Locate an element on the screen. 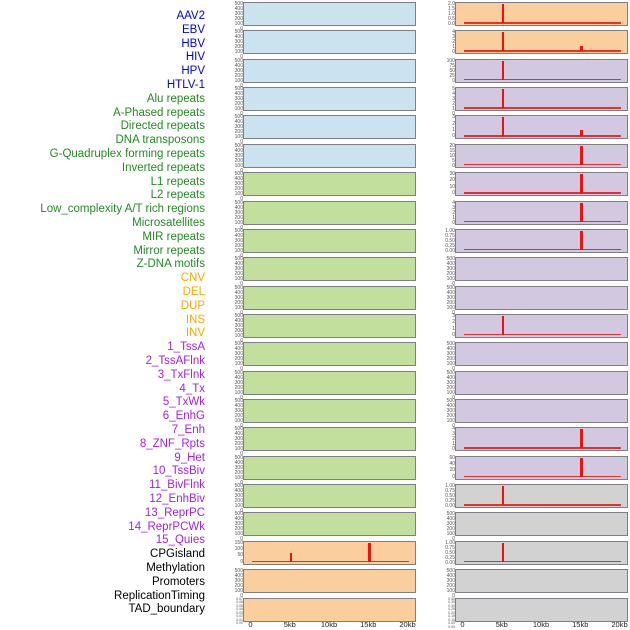  panel-hiv: 500 400 300 200 100 0 is located at coordinates (325, 102).